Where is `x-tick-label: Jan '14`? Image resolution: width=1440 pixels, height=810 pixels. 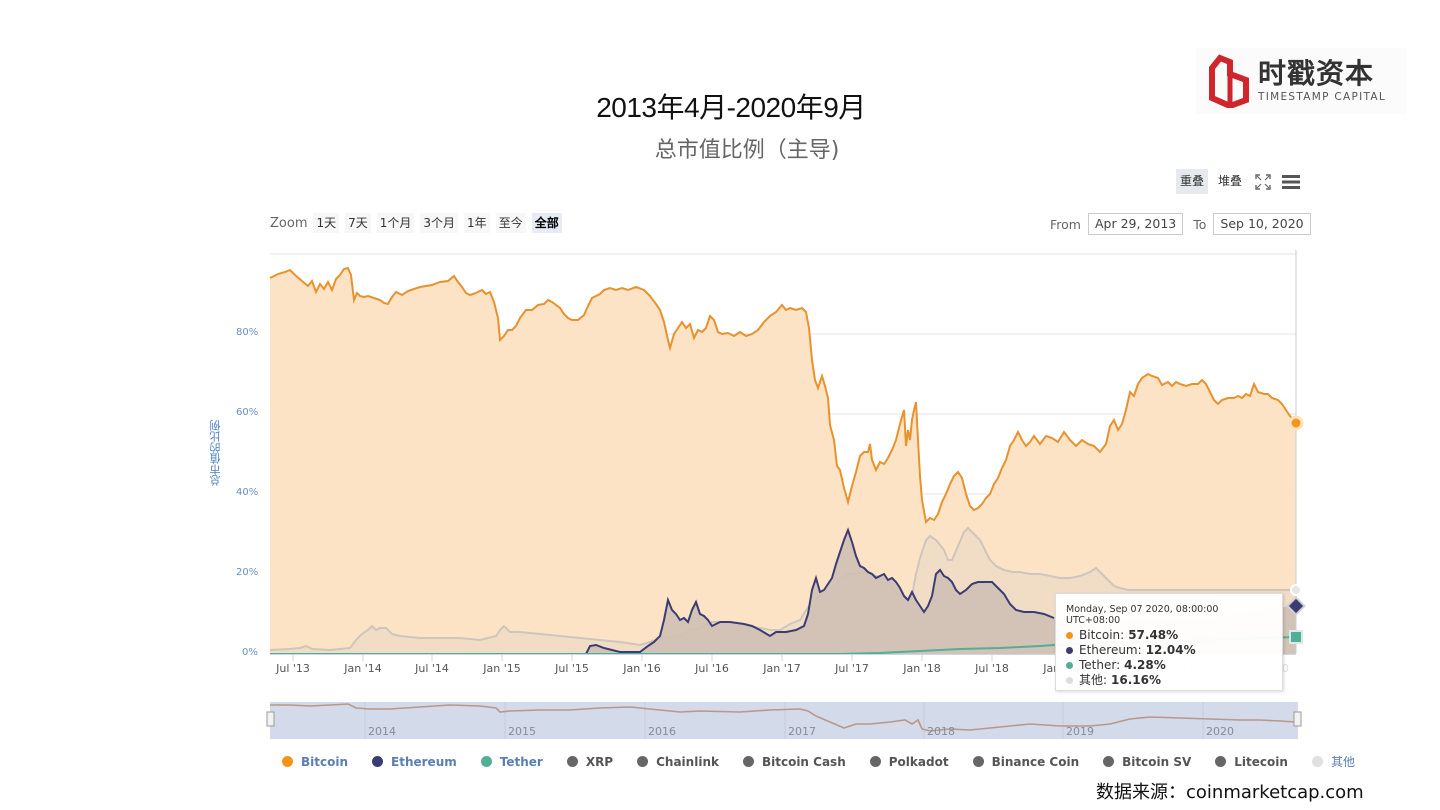 x-tick-label: Jan '14 is located at coordinates (363, 668).